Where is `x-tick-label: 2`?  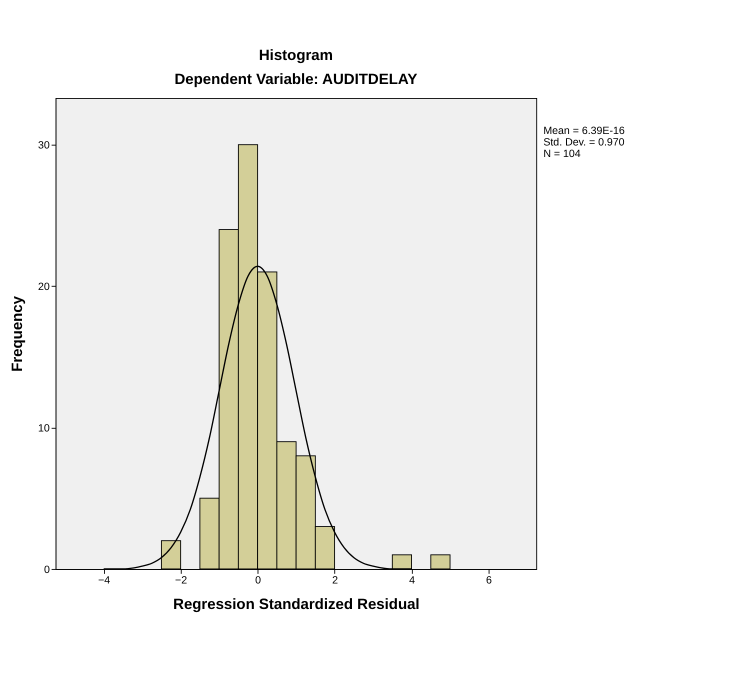 x-tick-label: 2 is located at coordinates (335, 580).